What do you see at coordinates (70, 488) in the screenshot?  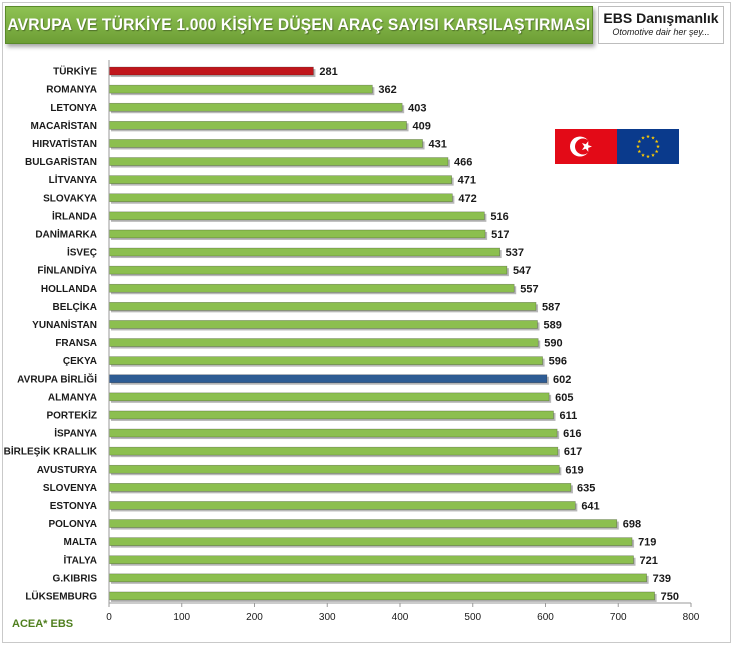 I see `category-label: SLOVENYA` at bounding box center [70, 488].